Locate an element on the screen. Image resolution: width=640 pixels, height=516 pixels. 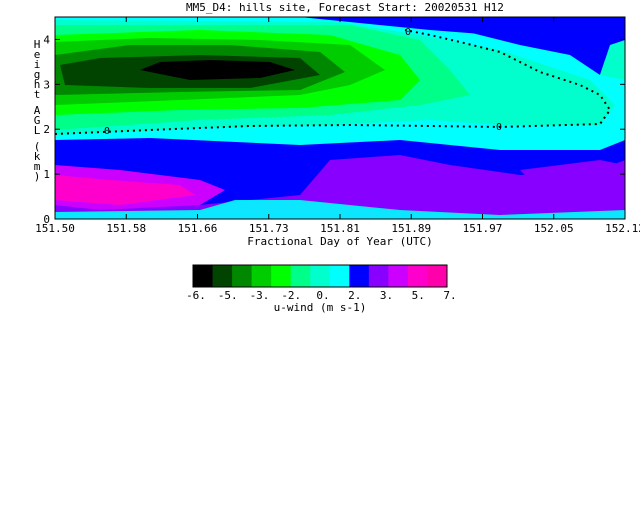
y-axis-label-char: t is located at coordinates (37, 94).